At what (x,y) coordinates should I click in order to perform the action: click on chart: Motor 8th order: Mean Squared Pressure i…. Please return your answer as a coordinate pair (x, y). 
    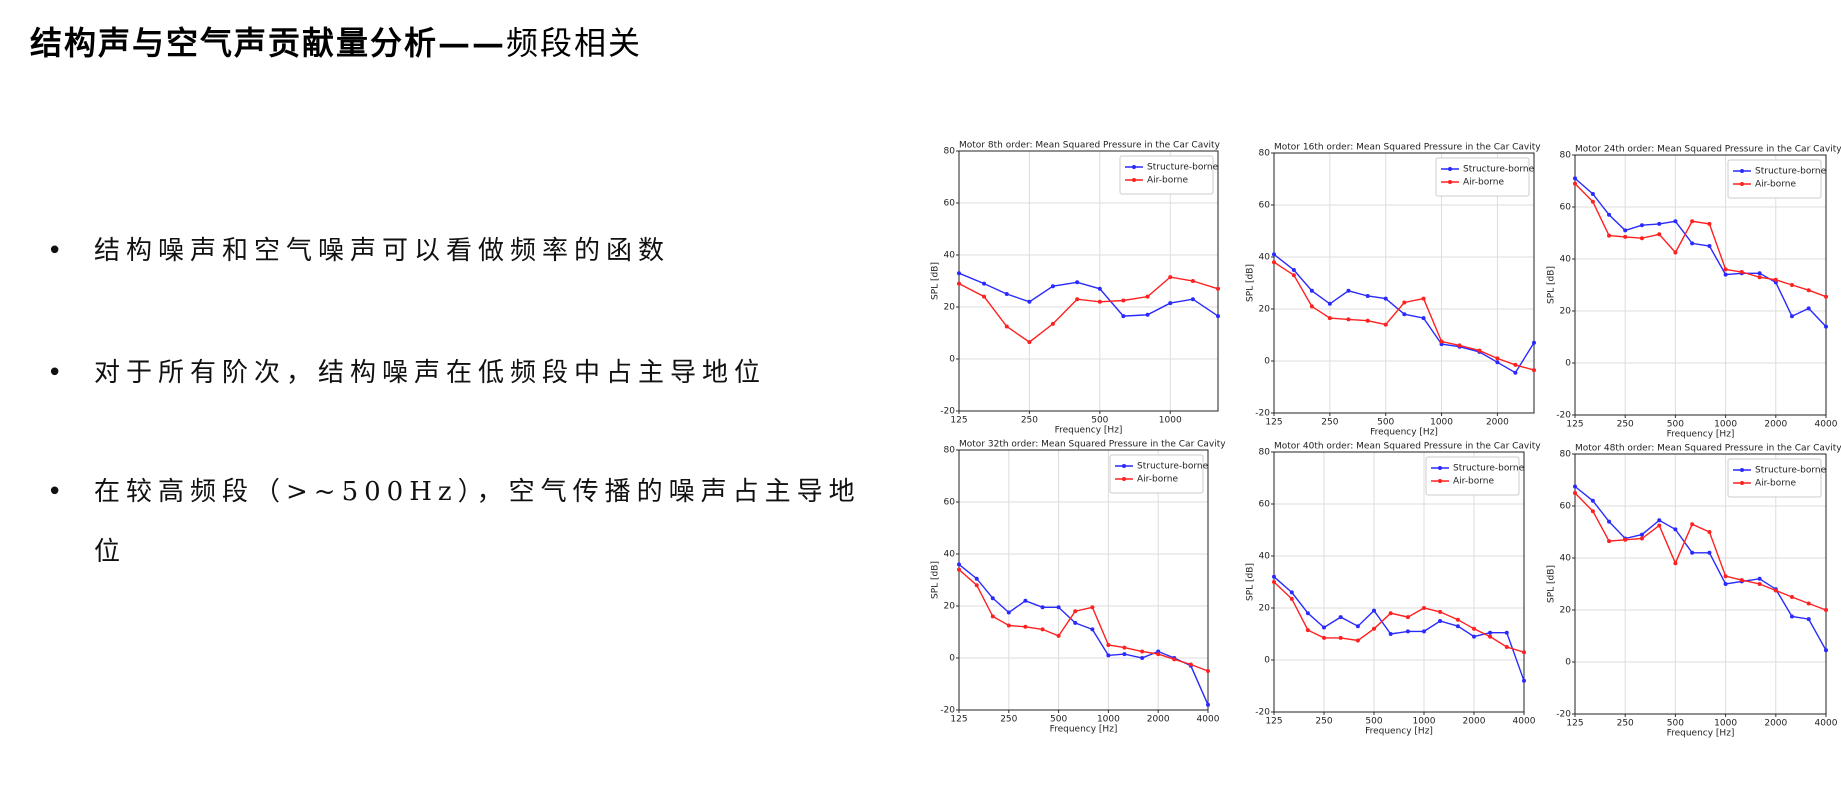
    Looking at the image, I should click on (1076, 288).